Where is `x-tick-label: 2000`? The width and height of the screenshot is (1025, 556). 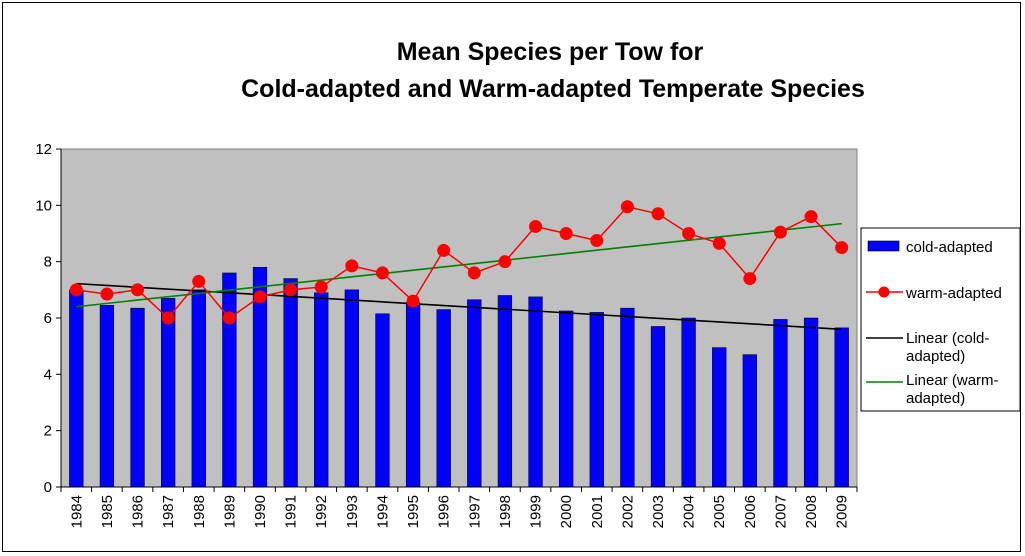
x-tick-label: 2000 is located at coordinates (566, 511).